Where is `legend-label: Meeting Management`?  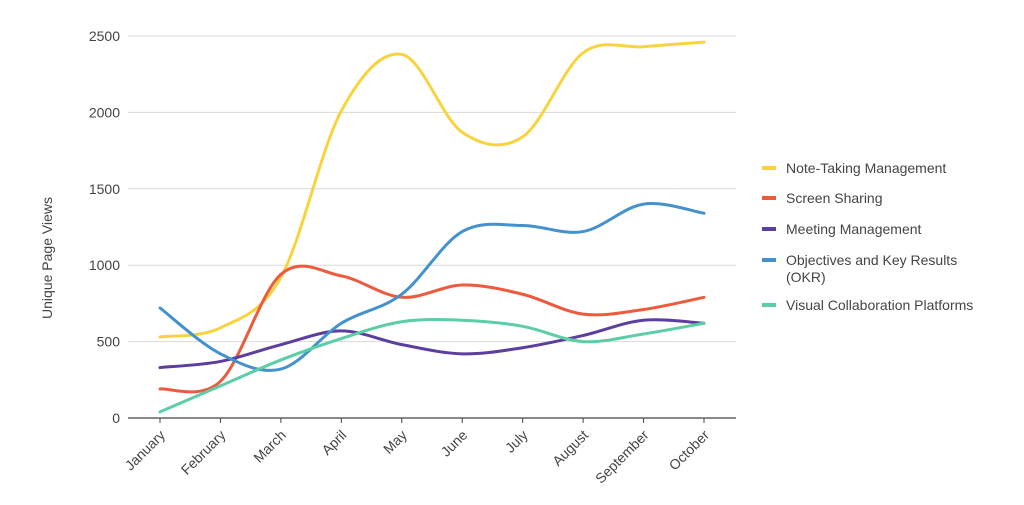
legend-label: Meeting Management is located at coordinates (854, 229).